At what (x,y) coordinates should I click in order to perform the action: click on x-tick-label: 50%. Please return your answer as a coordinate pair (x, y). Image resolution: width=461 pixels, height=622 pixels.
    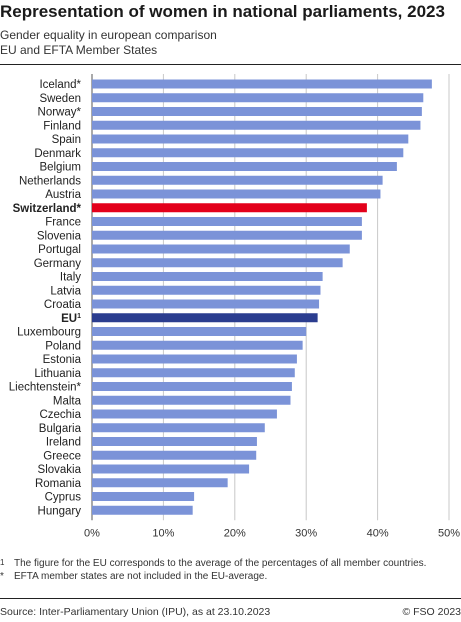
    Looking at the image, I should click on (449, 533).